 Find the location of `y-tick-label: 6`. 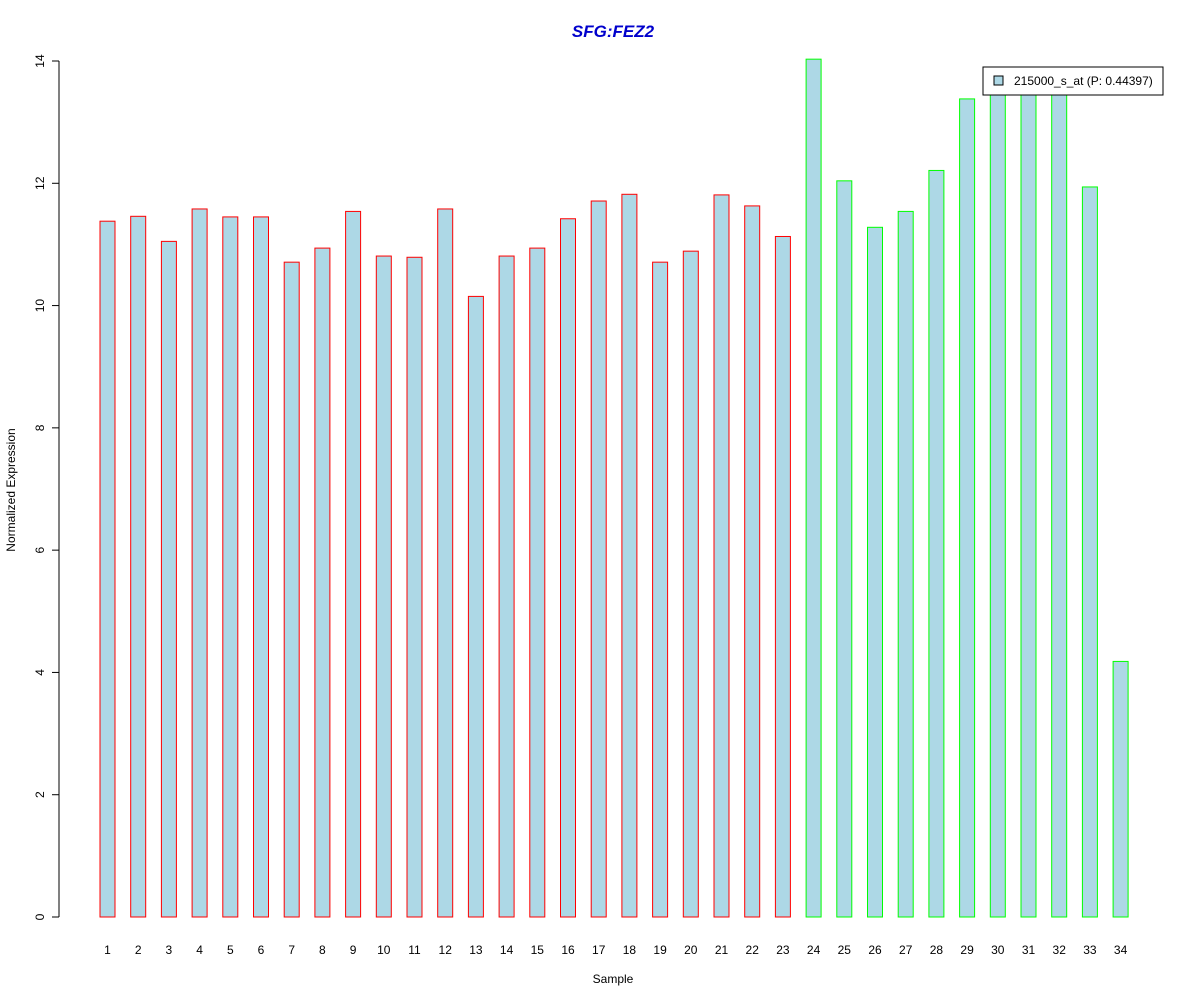

y-tick-label: 6 is located at coordinates (40, 549).